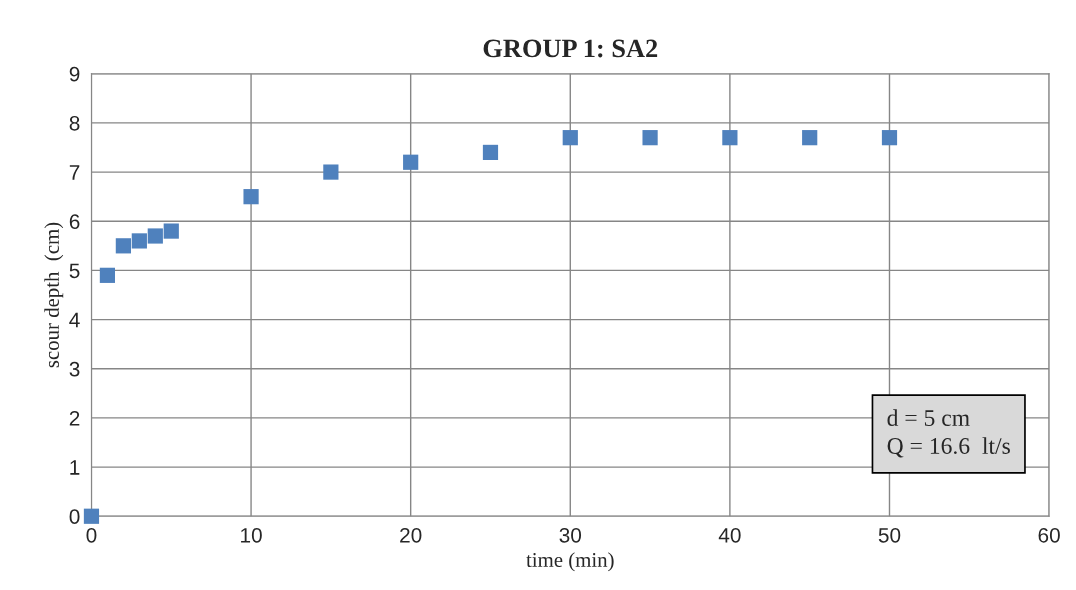  What do you see at coordinates (74, 271) in the screenshot?
I see `y-tick-label: 5` at bounding box center [74, 271].